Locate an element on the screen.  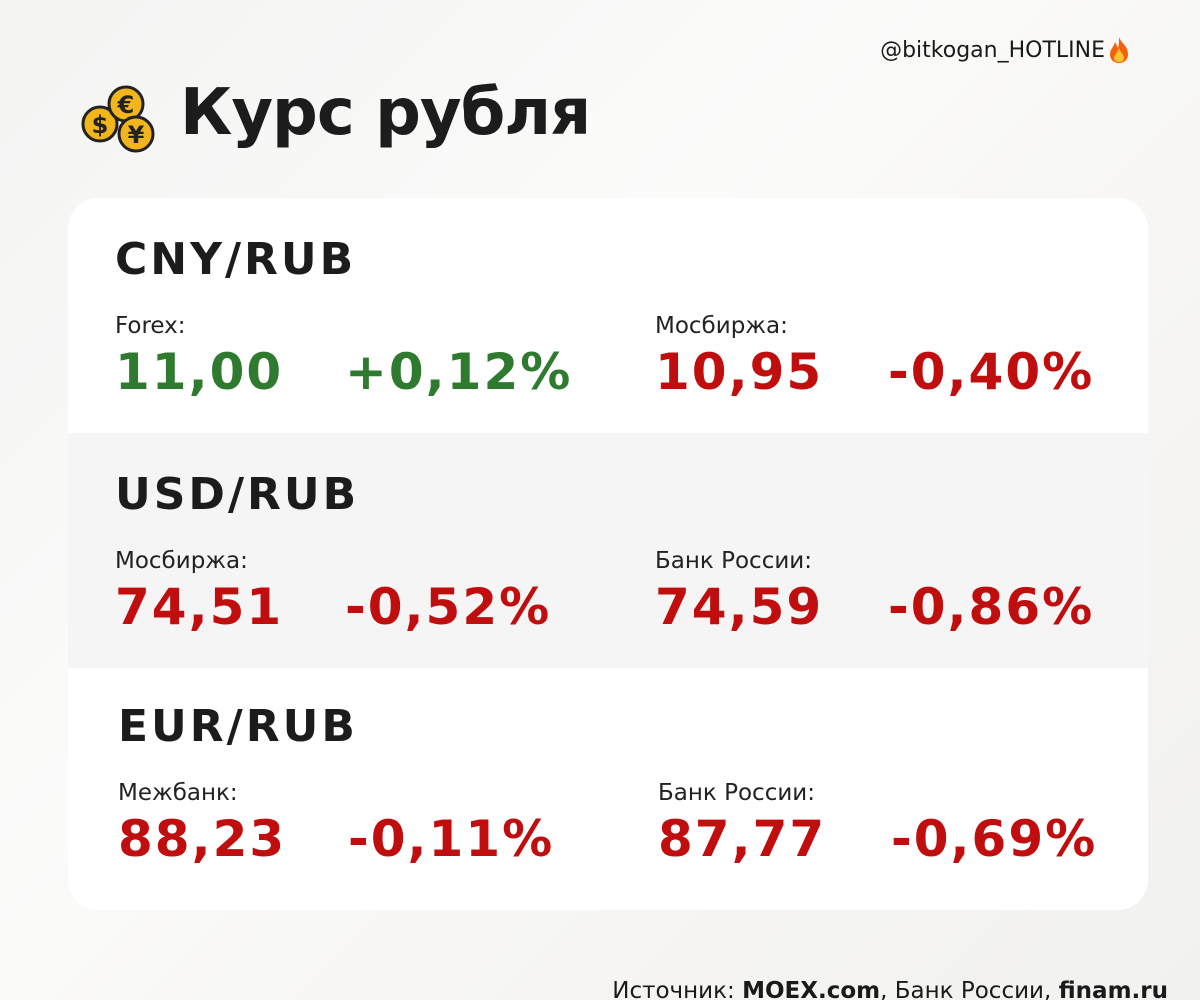
coins-icon: $ € ¥ is located at coordinates (118, 119).